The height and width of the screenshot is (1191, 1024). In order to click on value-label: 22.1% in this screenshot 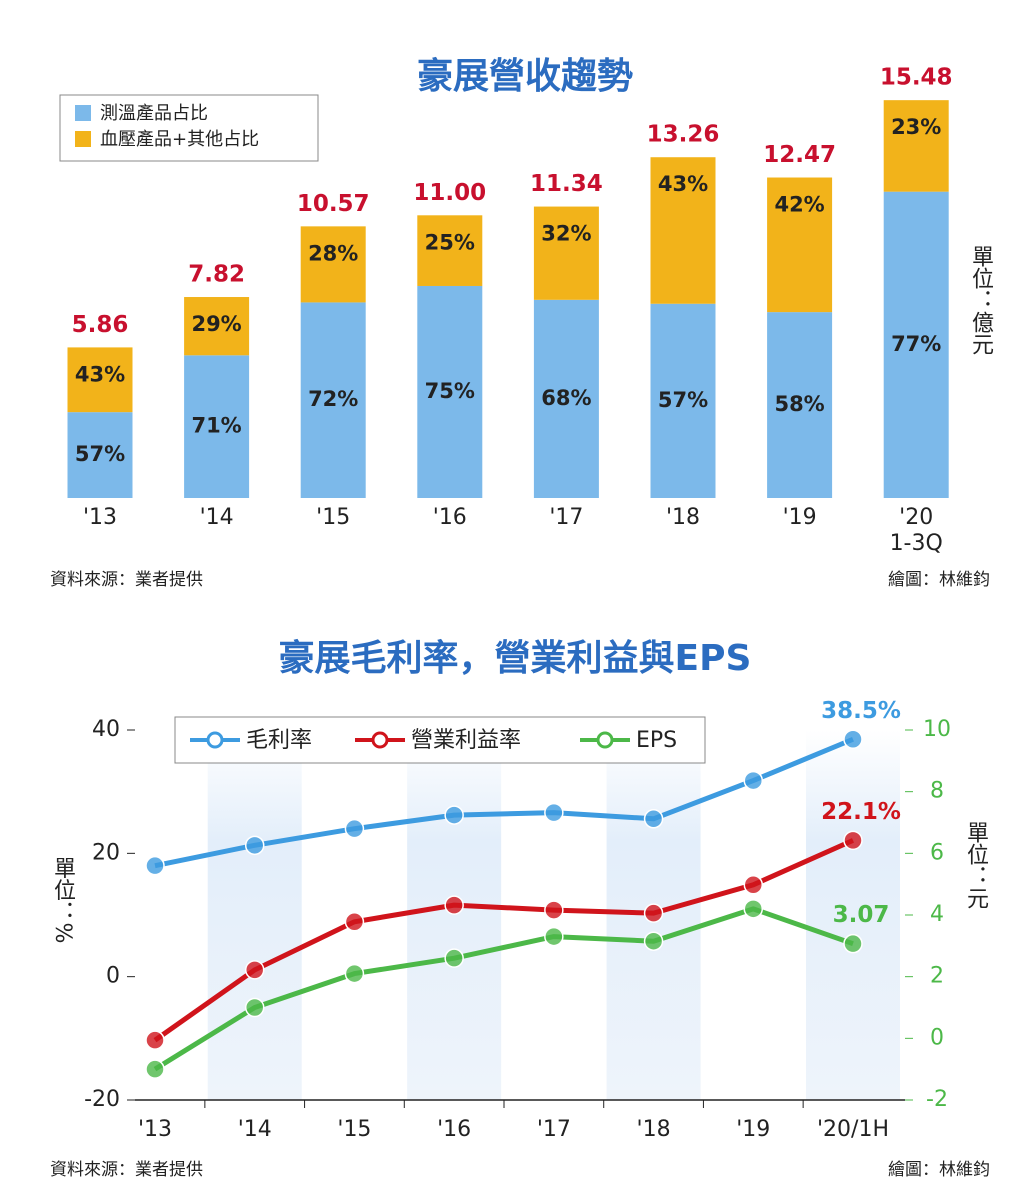, I will do `click(861, 812)`.